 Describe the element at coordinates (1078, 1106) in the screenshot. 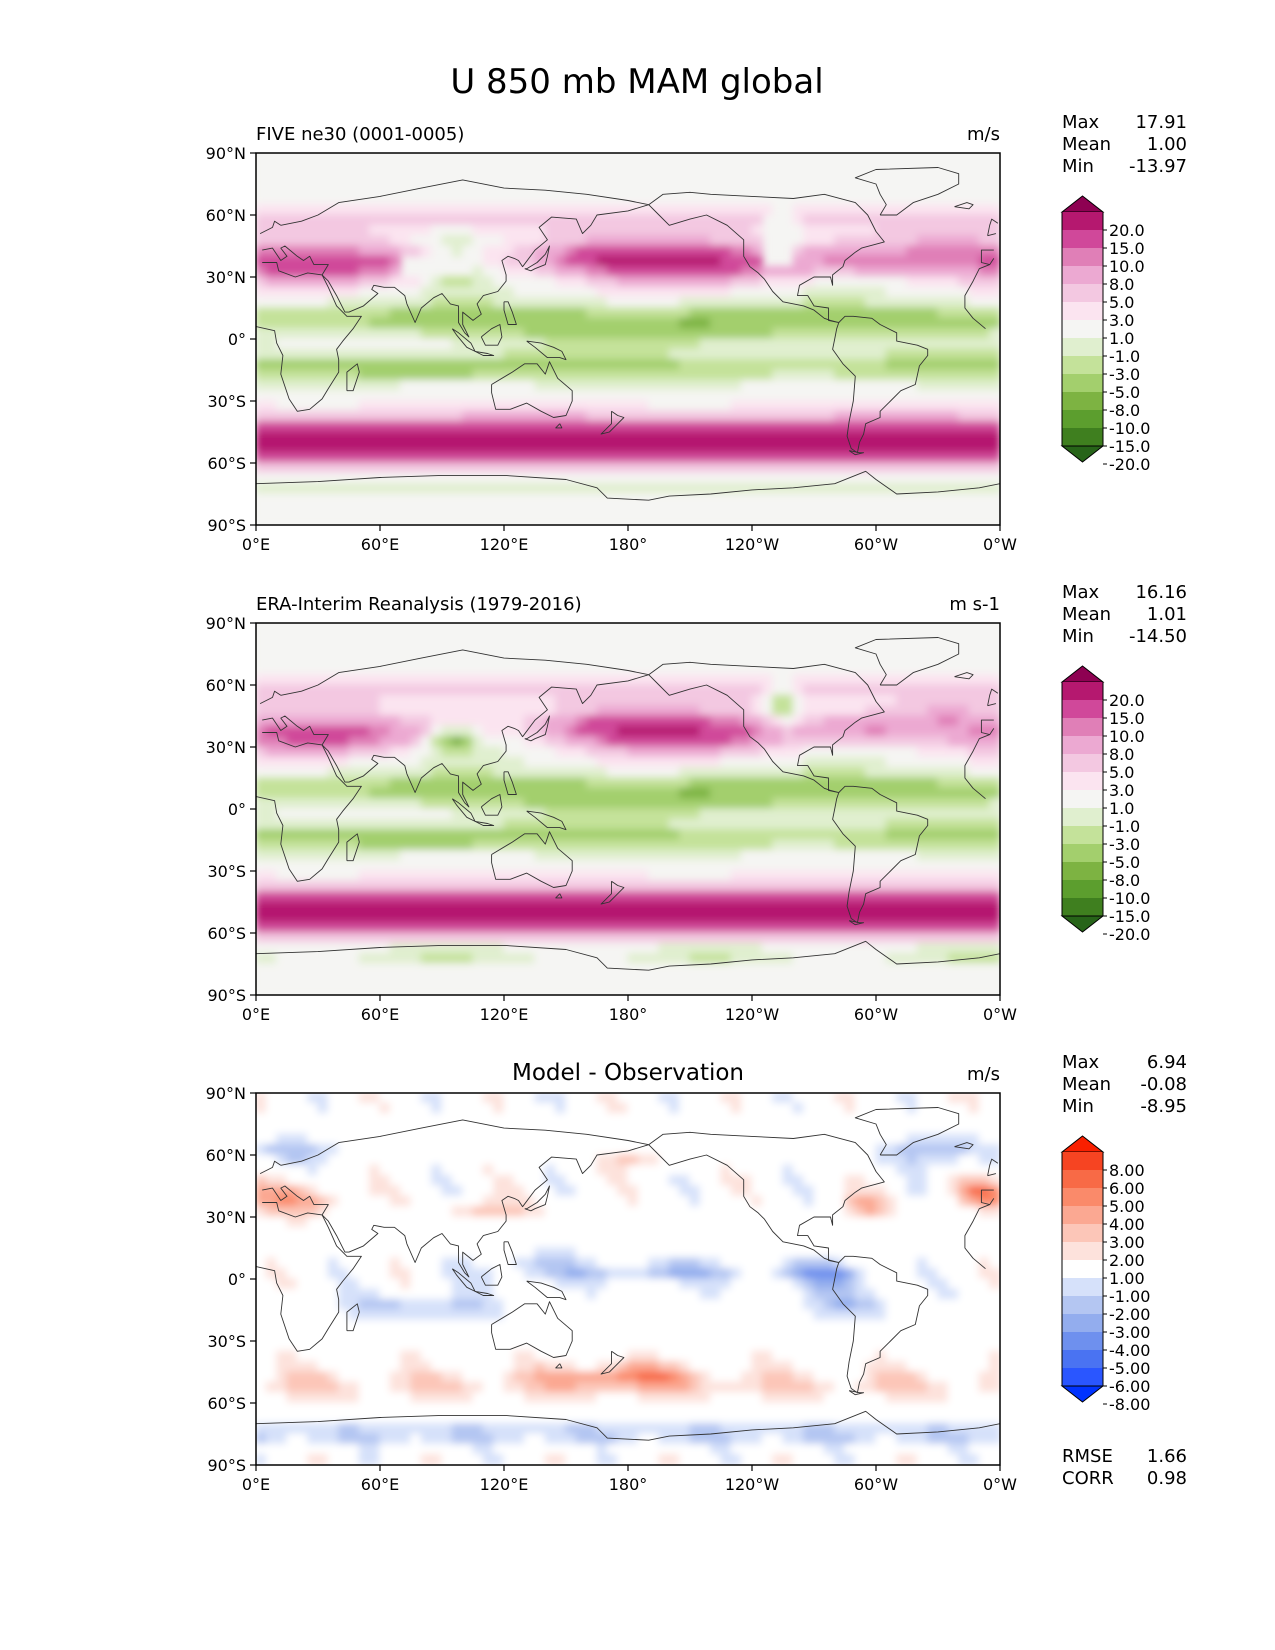

I see `stat-label: Min` at that location.